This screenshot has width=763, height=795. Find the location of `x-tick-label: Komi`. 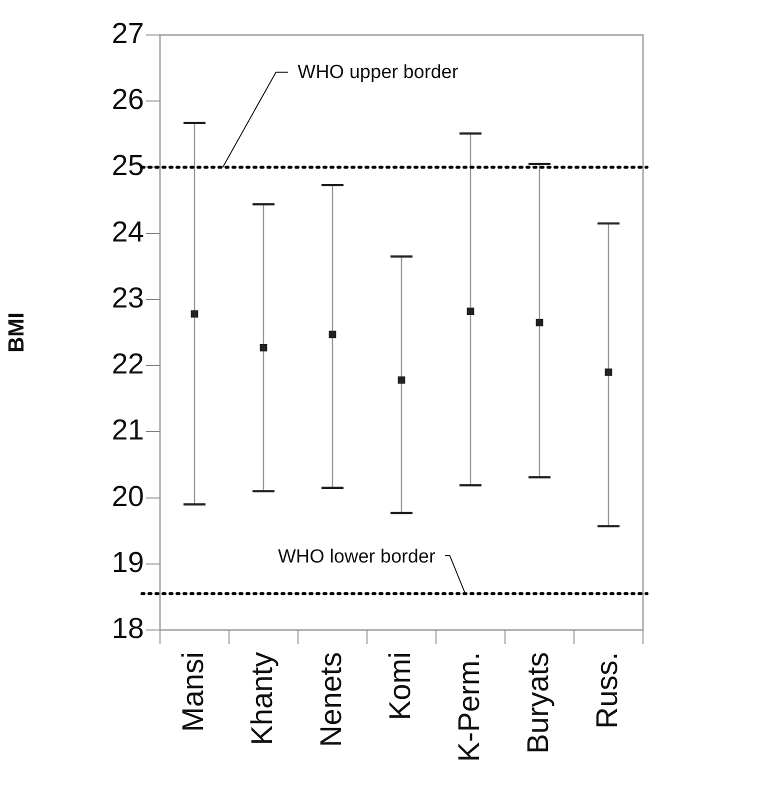

x-tick-label: Komi is located at coordinates (400, 686).